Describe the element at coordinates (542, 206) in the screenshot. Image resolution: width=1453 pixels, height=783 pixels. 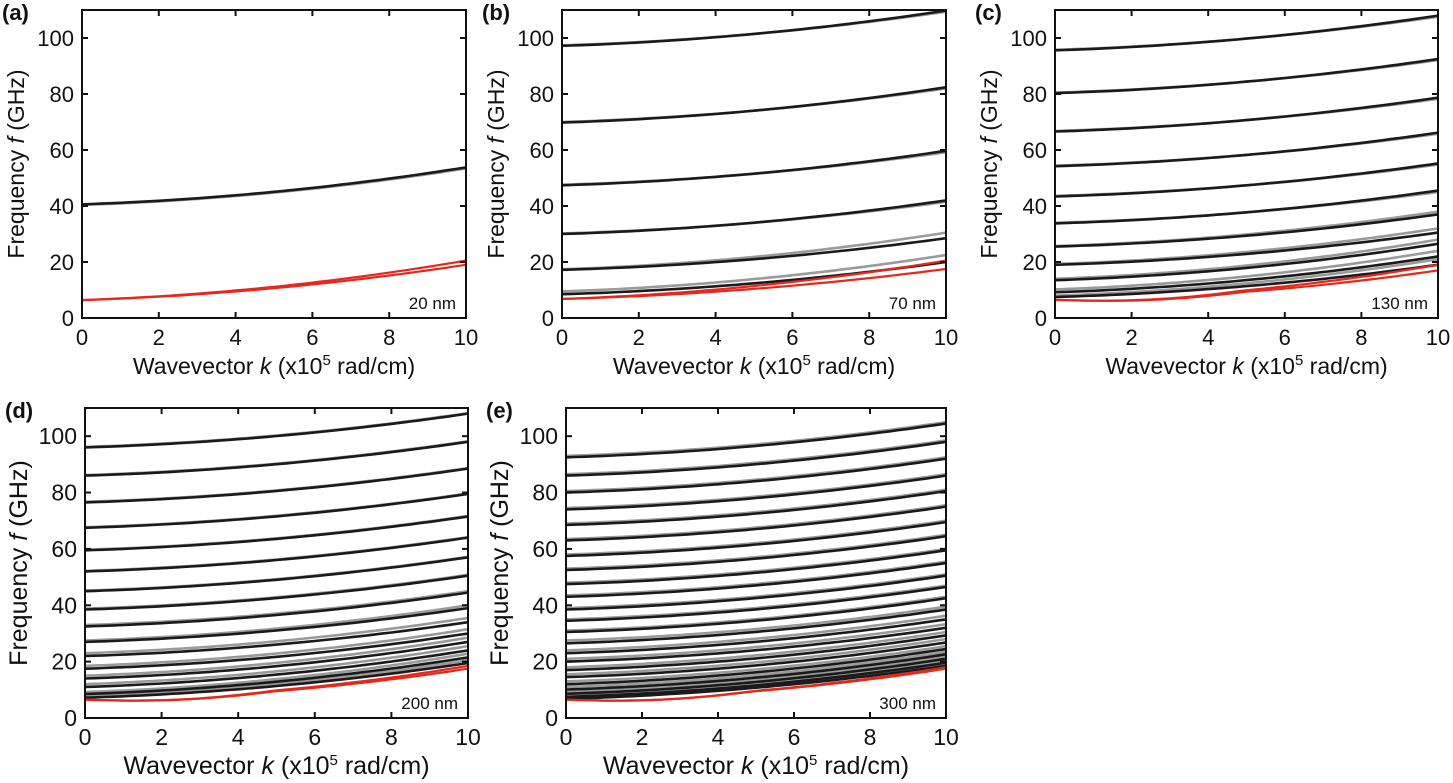
I see `y-tick-label: 40` at that location.